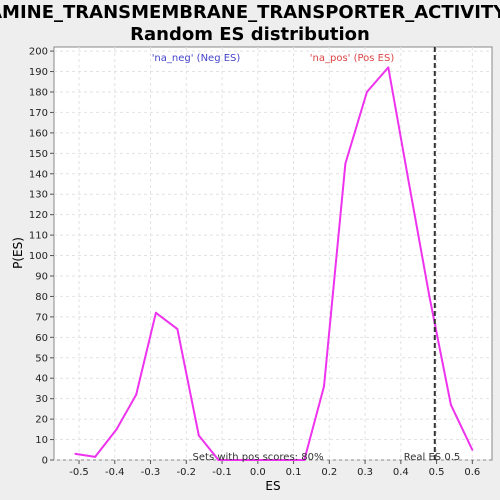 This screenshot has height=500, width=500. I want to click on y-tick-label: 30, so click(41, 399).